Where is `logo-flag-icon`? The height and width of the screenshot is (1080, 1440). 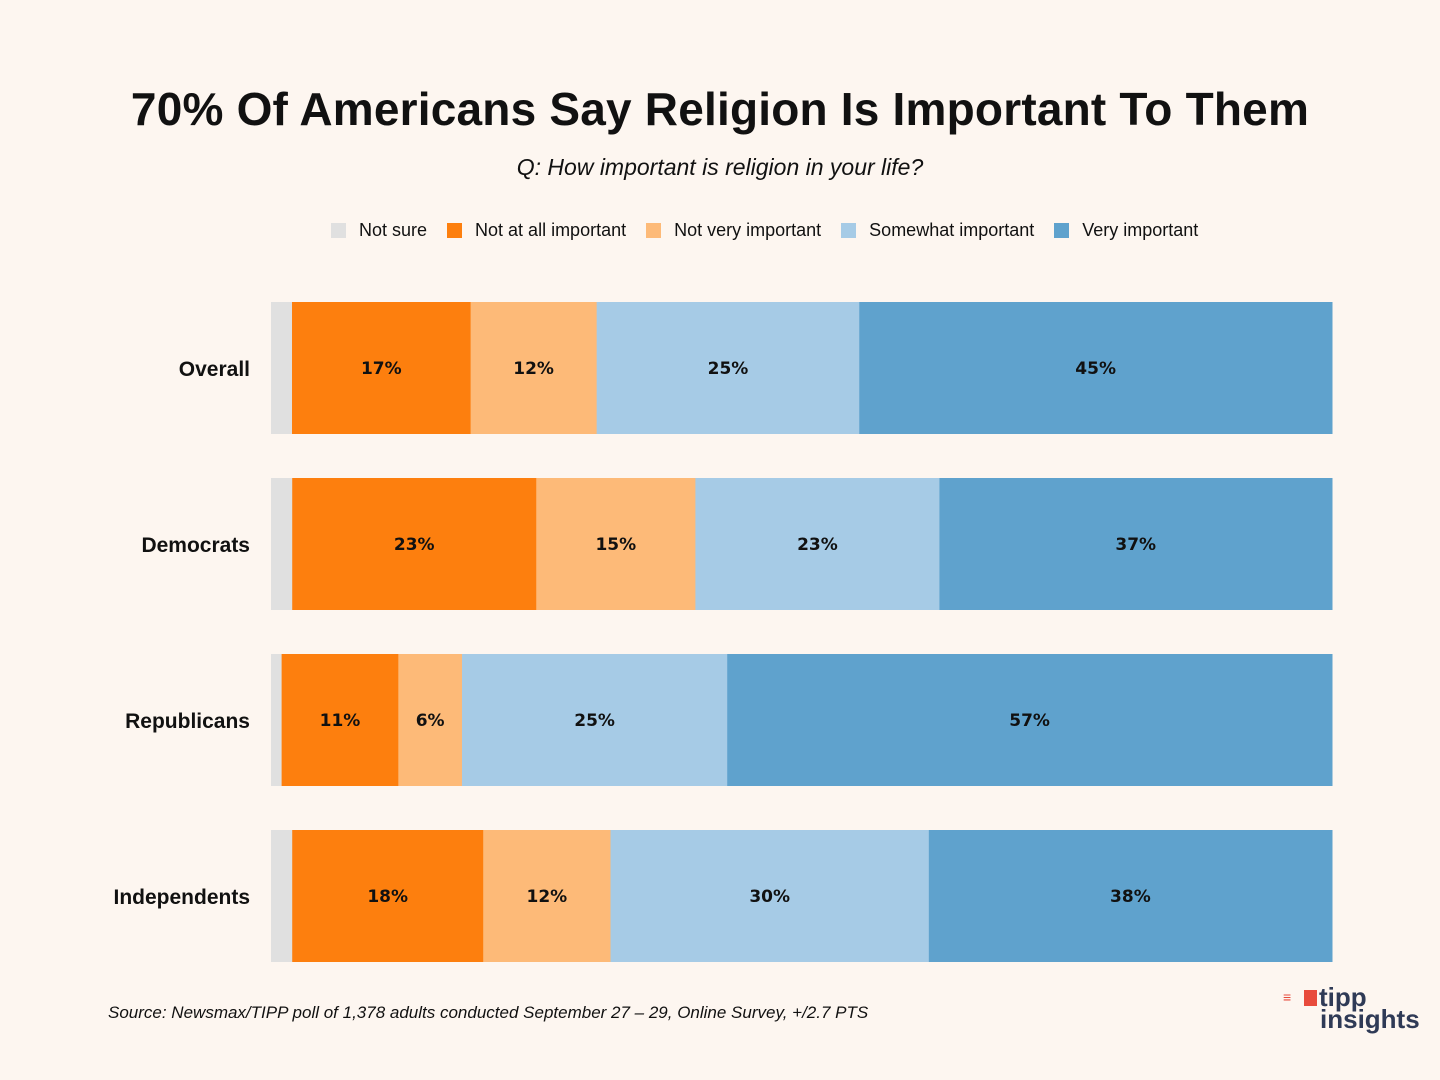 logo-flag-icon is located at coordinates (1310, 998).